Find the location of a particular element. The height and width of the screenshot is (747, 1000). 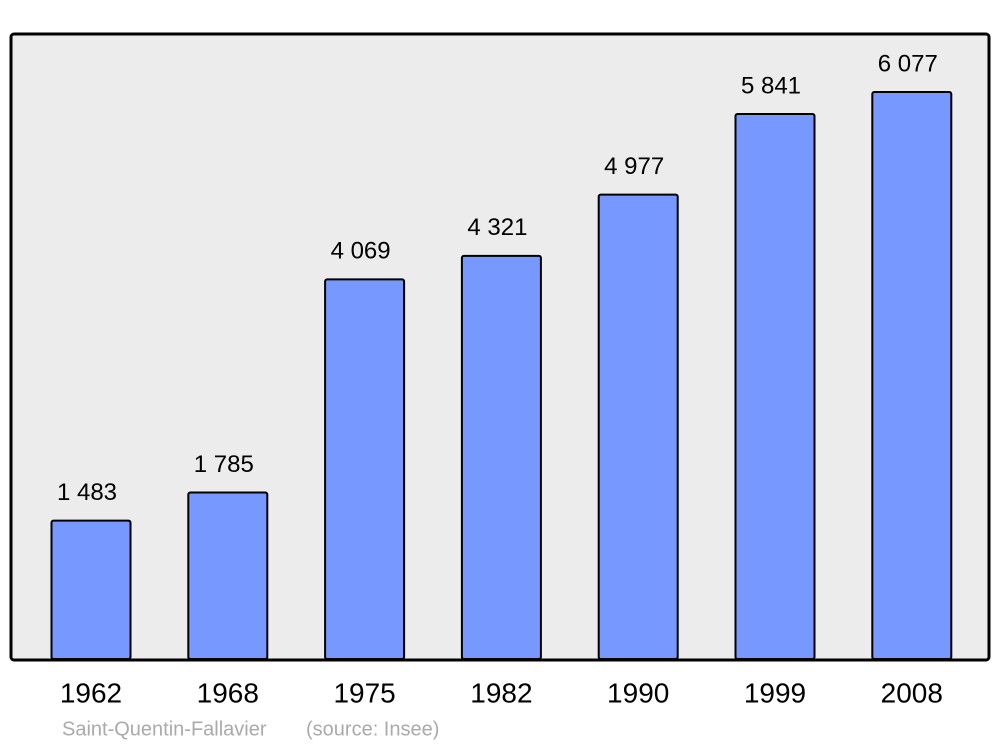

x-tick-label: 1982 is located at coordinates (501, 692).